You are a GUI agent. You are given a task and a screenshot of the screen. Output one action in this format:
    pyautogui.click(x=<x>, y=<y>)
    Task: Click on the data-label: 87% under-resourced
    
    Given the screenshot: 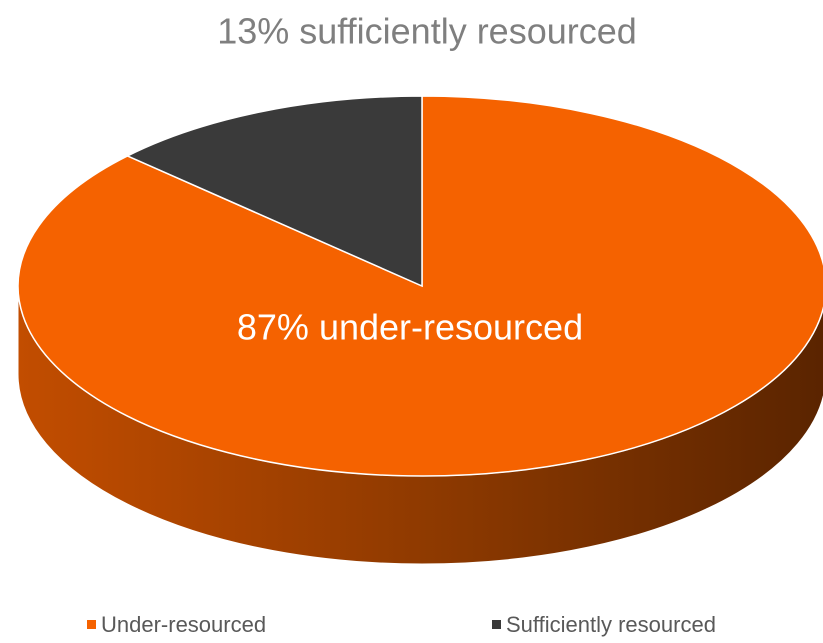 What is the action you would take?
    pyautogui.click(x=410, y=327)
    